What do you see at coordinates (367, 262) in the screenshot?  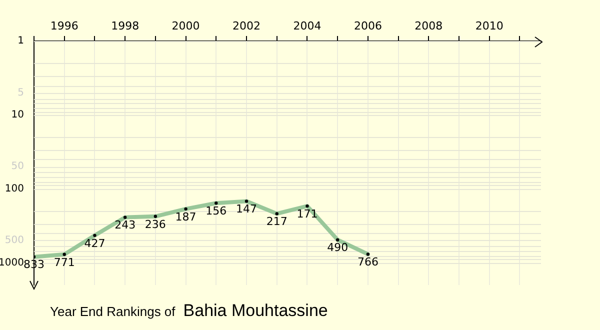 I see `data-label: 766` at bounding box center [367, 262].